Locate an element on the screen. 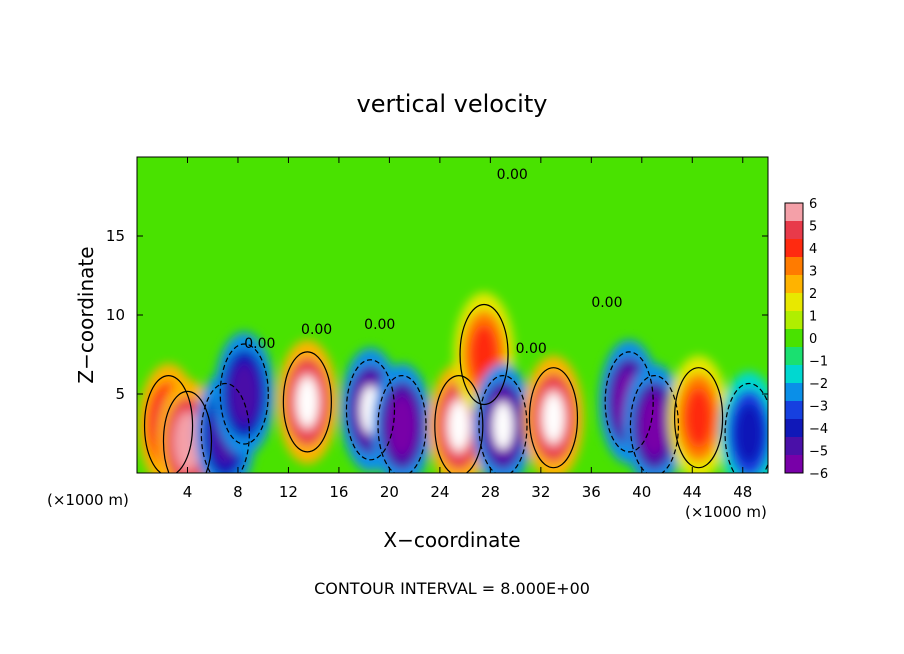  colorbar-tick-label: −1 is located at coordinates (818, 362).